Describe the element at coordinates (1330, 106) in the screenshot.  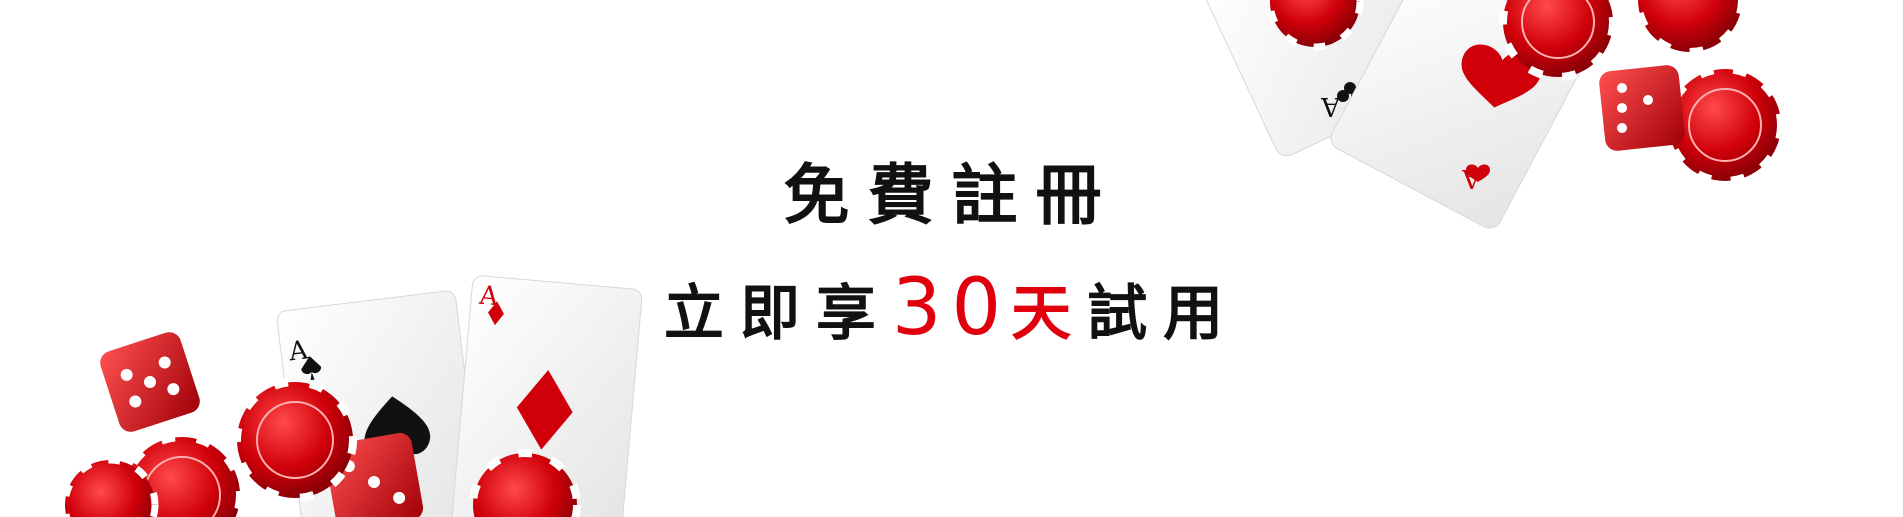
I see `svg-text: A` at that location.